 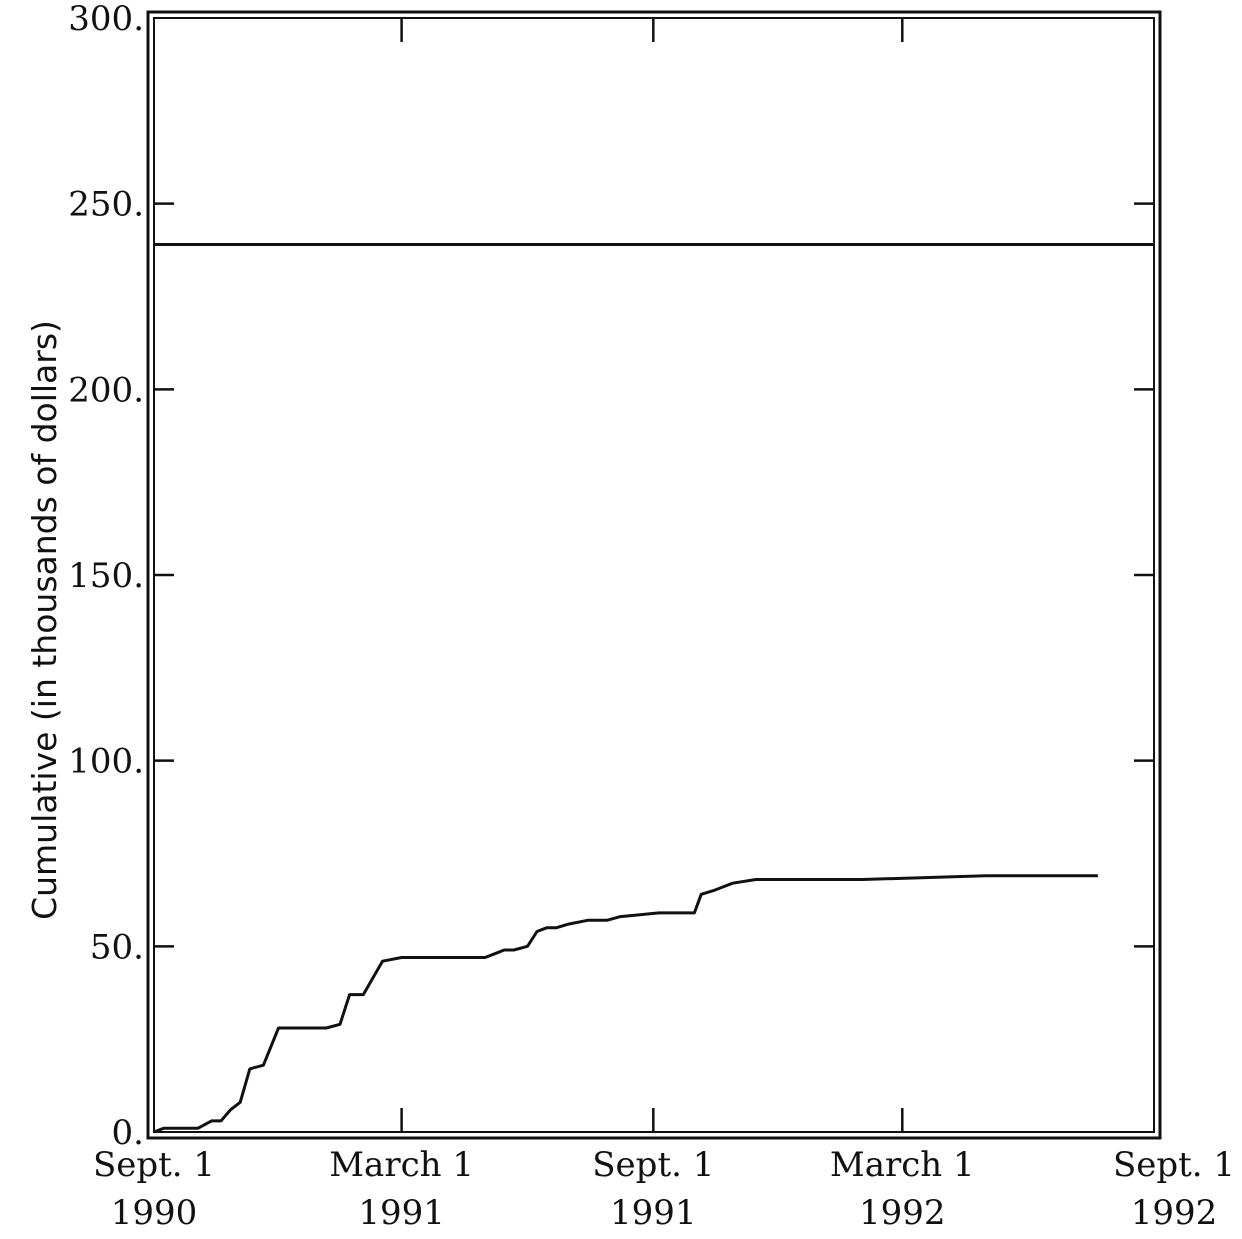 I want to click on y-tick-label: 150., so click(x=106, y=576).